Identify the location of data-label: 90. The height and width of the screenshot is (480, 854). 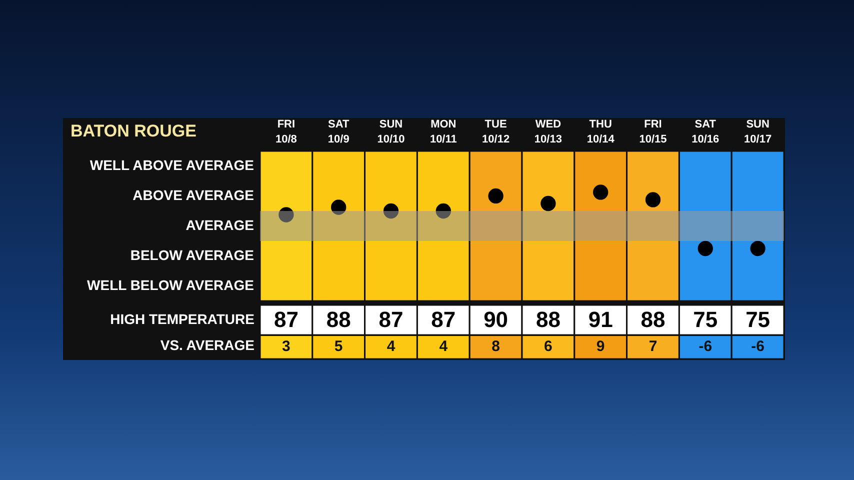
(496, 319).